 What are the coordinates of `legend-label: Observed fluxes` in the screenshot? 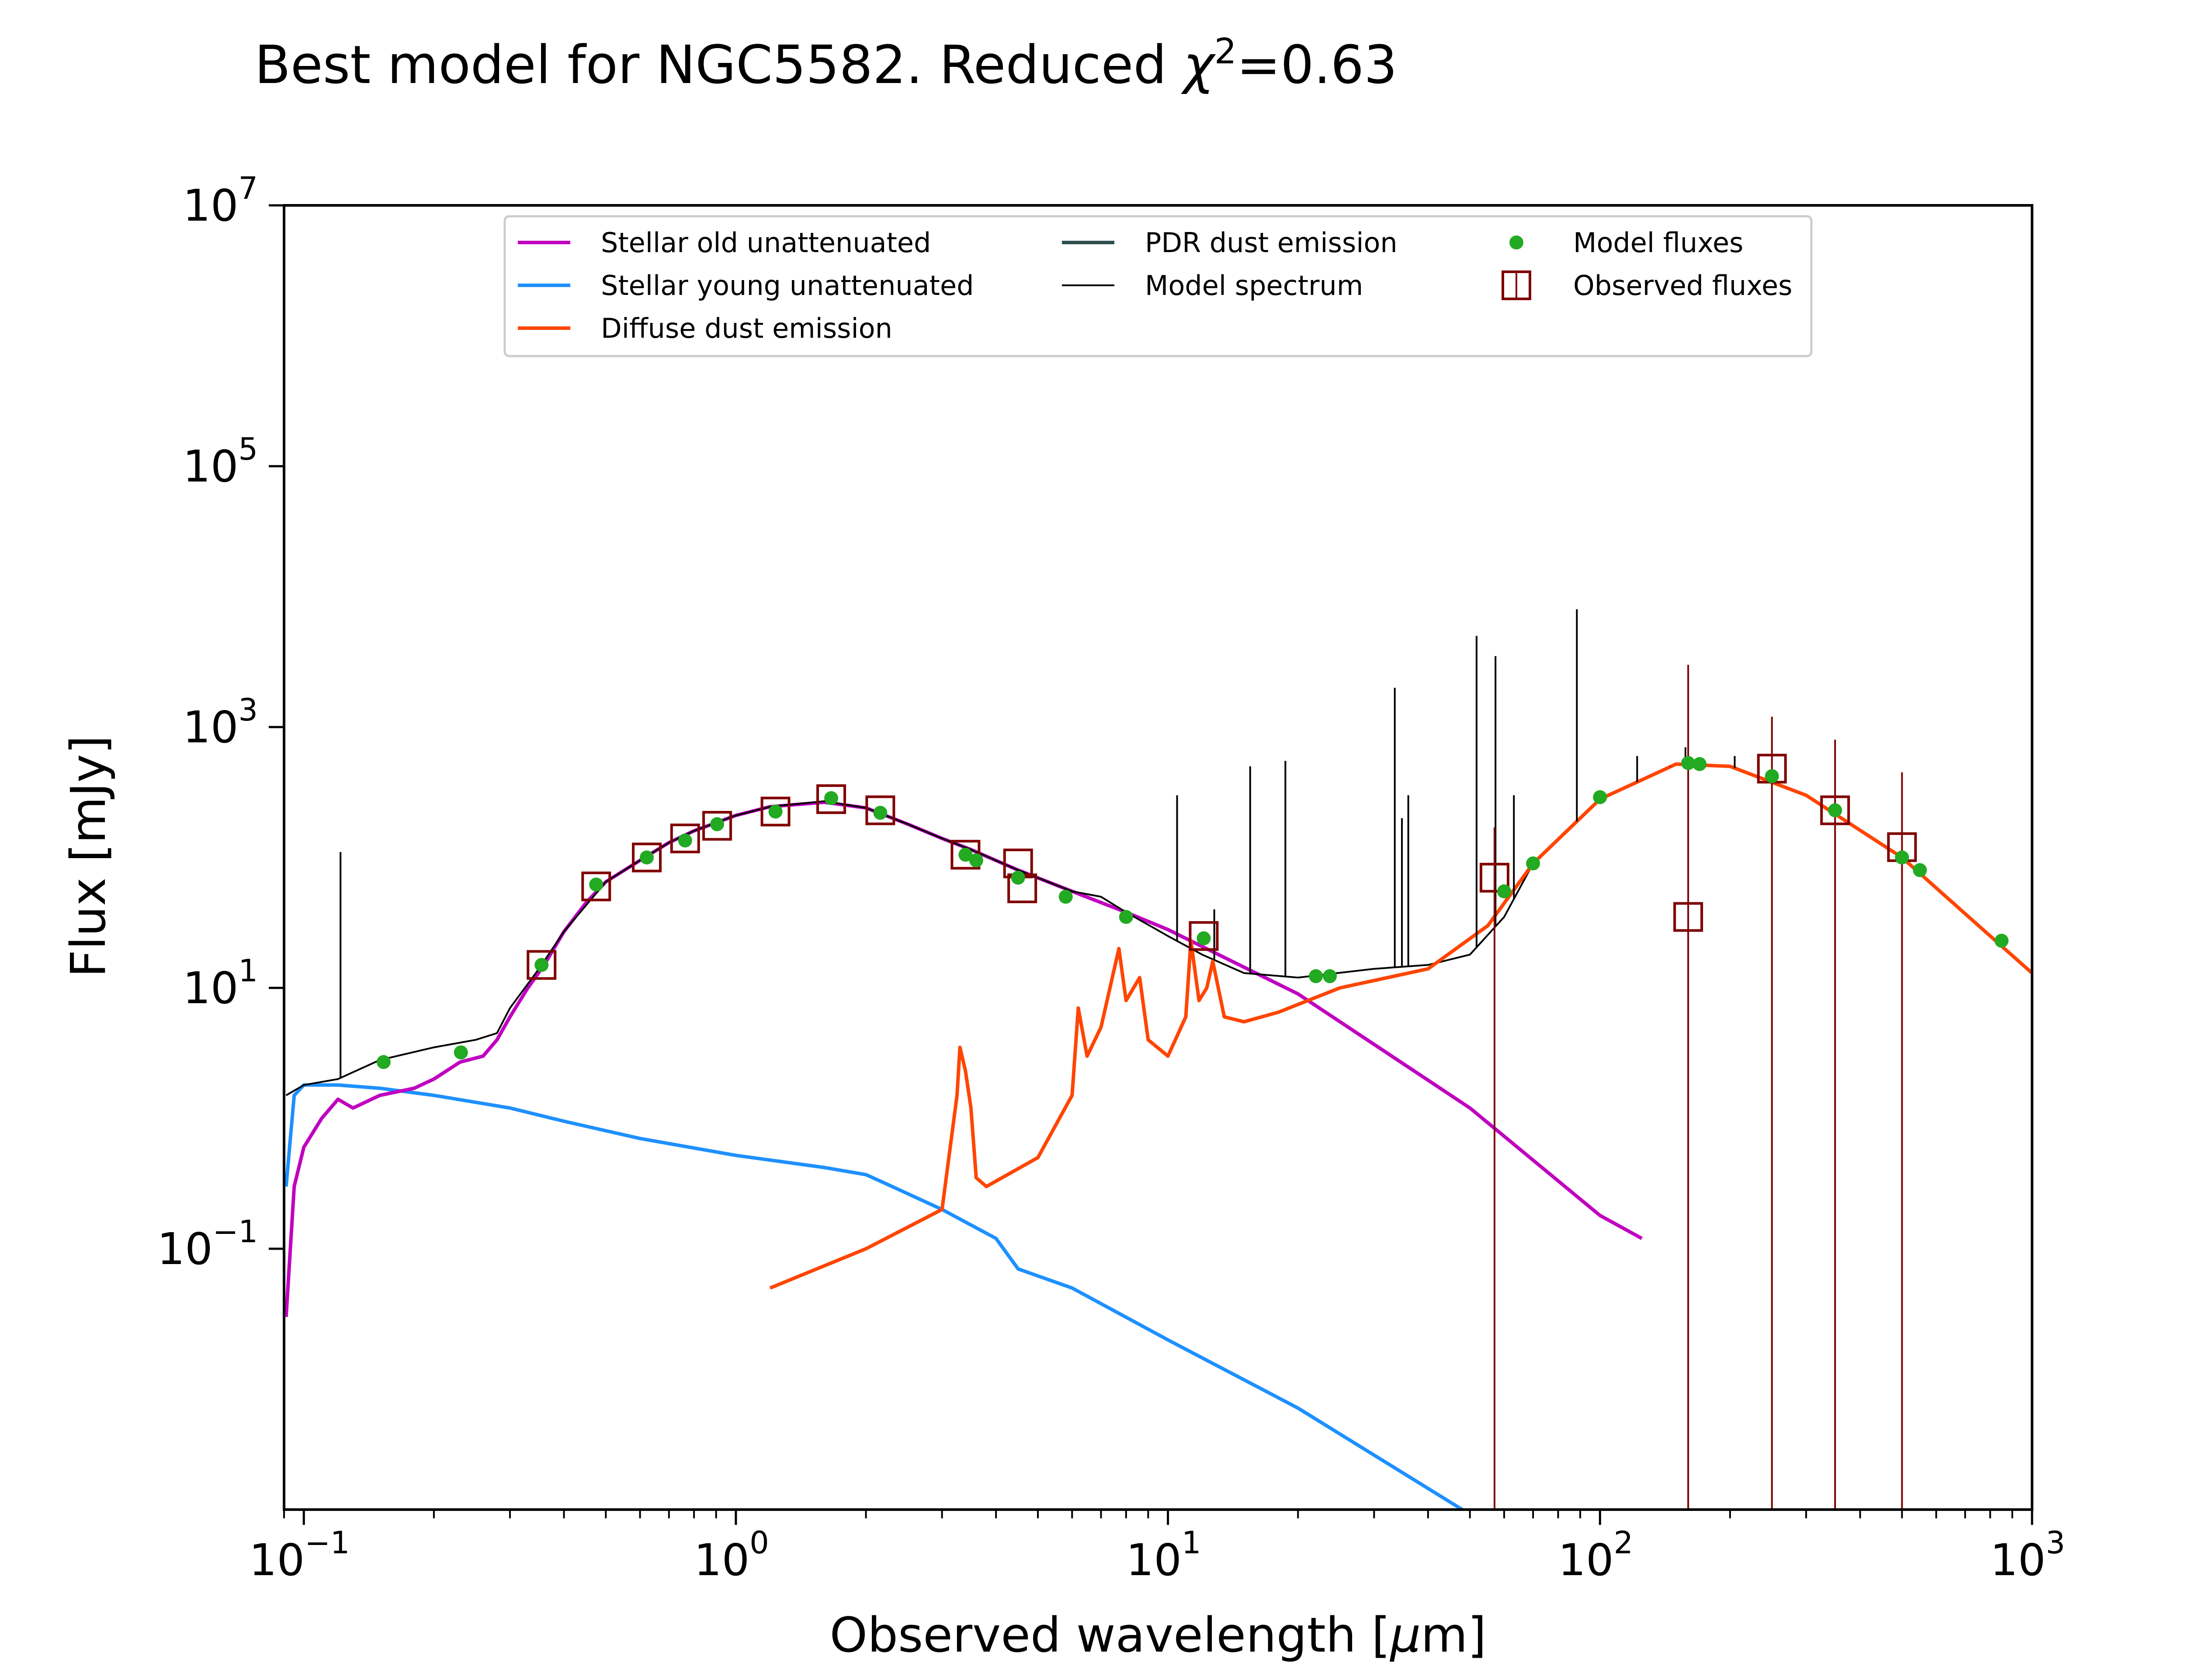 It's located at (1683, 285).